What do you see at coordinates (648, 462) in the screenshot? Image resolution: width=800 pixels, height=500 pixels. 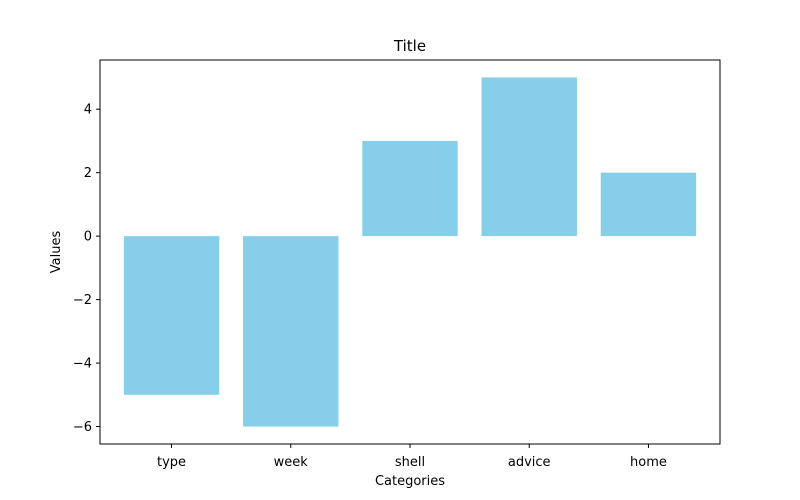 I see `x-tick-label: home` at bounding box center [648, 462].